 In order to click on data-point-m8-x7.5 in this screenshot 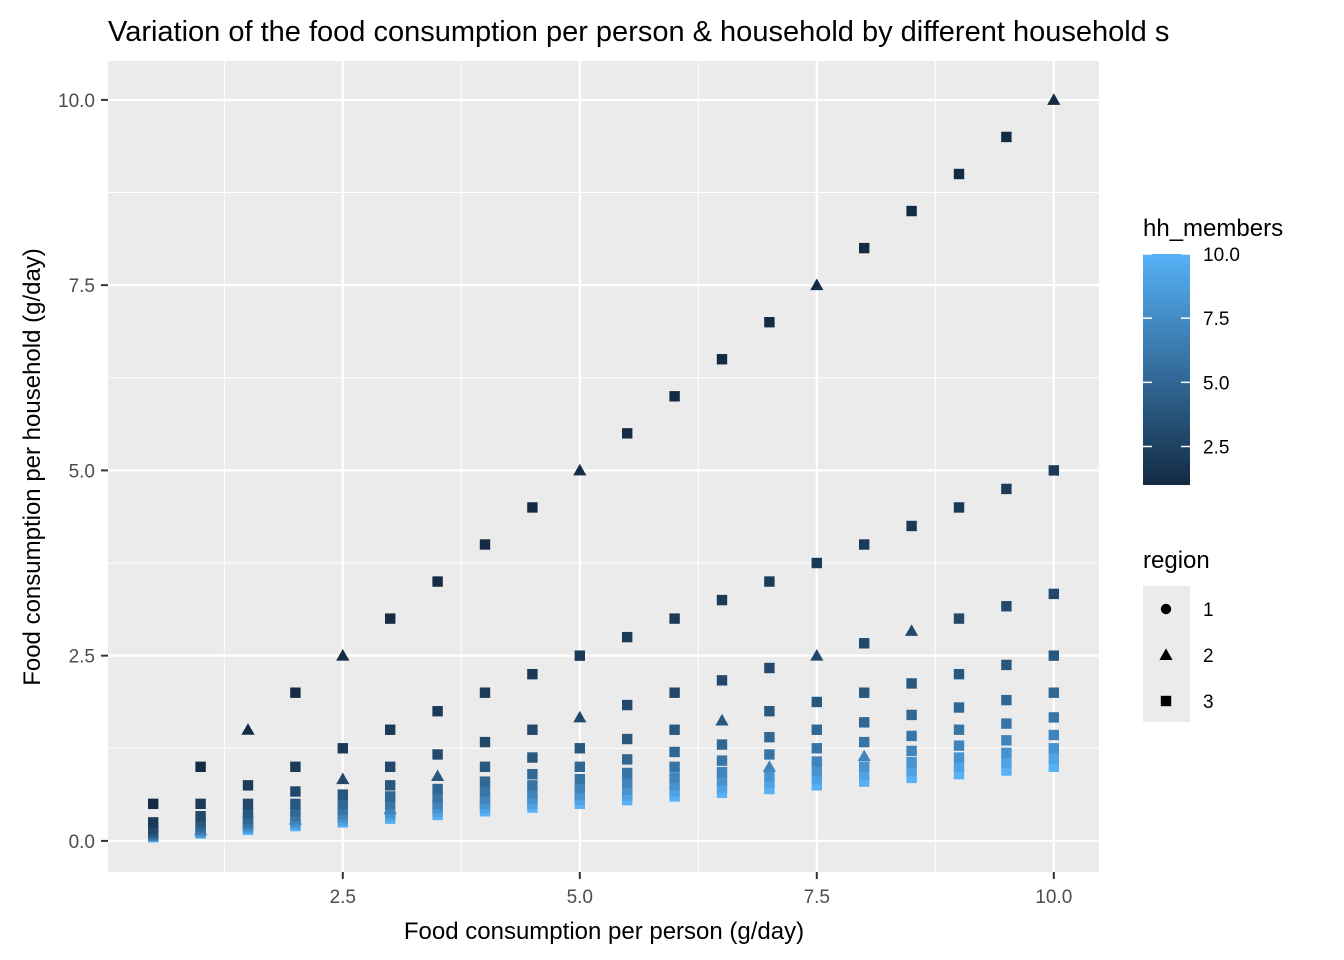, I will do `click(816, 771)`.